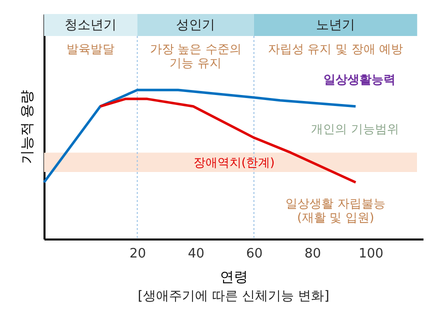 The width and height of the screenshot is (437, 323). I want to click on x-tick-label: 60, so click(254, 254).